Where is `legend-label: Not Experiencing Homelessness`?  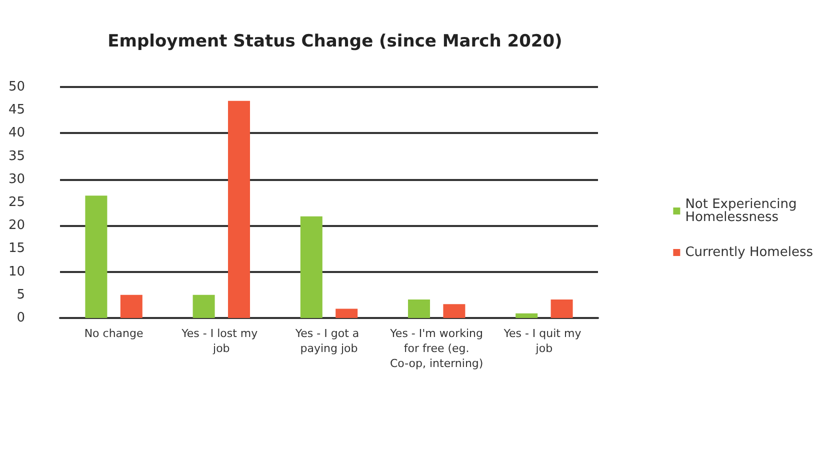
legend-label: Not Experiencing Homelessness is located at coordinates (743, 211).